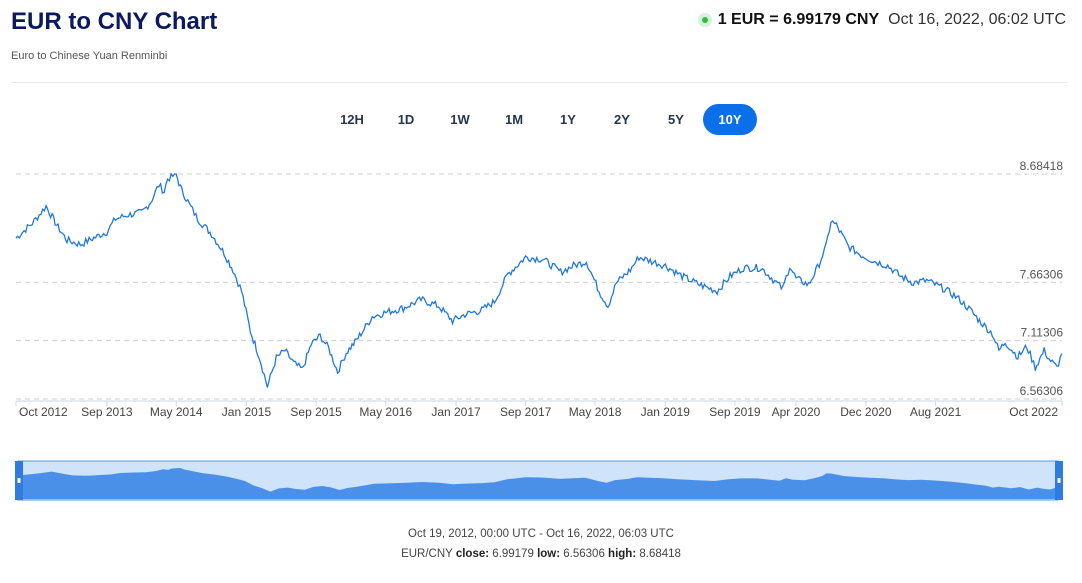 The image size is (1082, 583). Describe the element at coordinates (1042, 333) in the screenshot. I see `y-tick-label: 7.11306` at that location.